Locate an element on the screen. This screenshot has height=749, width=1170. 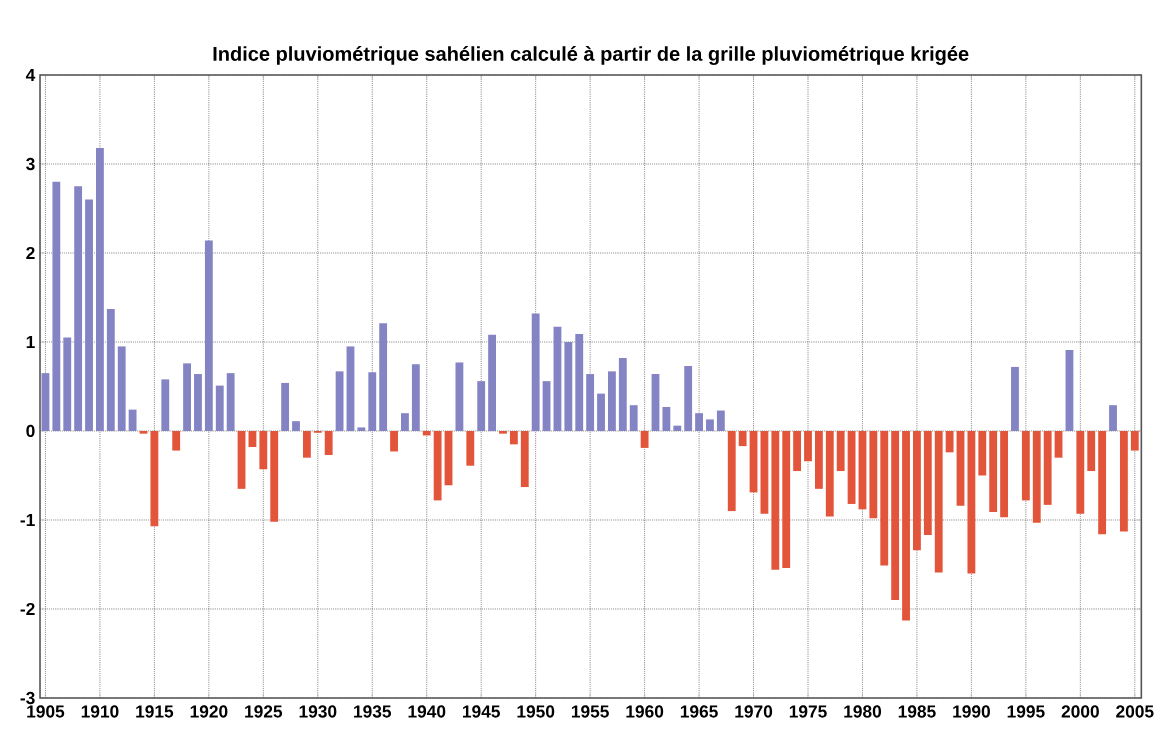
x-tick-label: 1925 is located at coordinates (264, 711).